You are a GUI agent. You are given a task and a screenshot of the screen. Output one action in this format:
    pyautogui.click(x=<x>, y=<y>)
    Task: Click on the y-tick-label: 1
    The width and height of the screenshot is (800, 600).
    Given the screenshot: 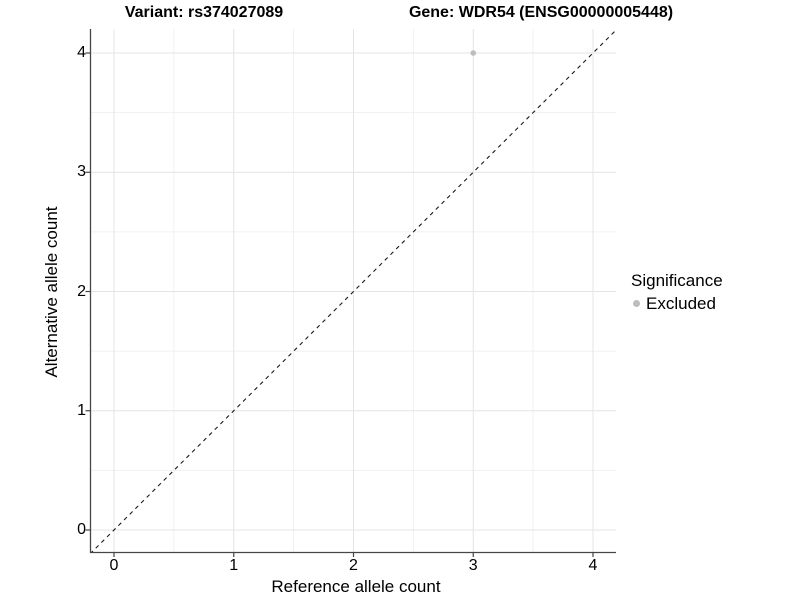 What is the action you would take?
    pyautogui.click(x=81, y=410)
    